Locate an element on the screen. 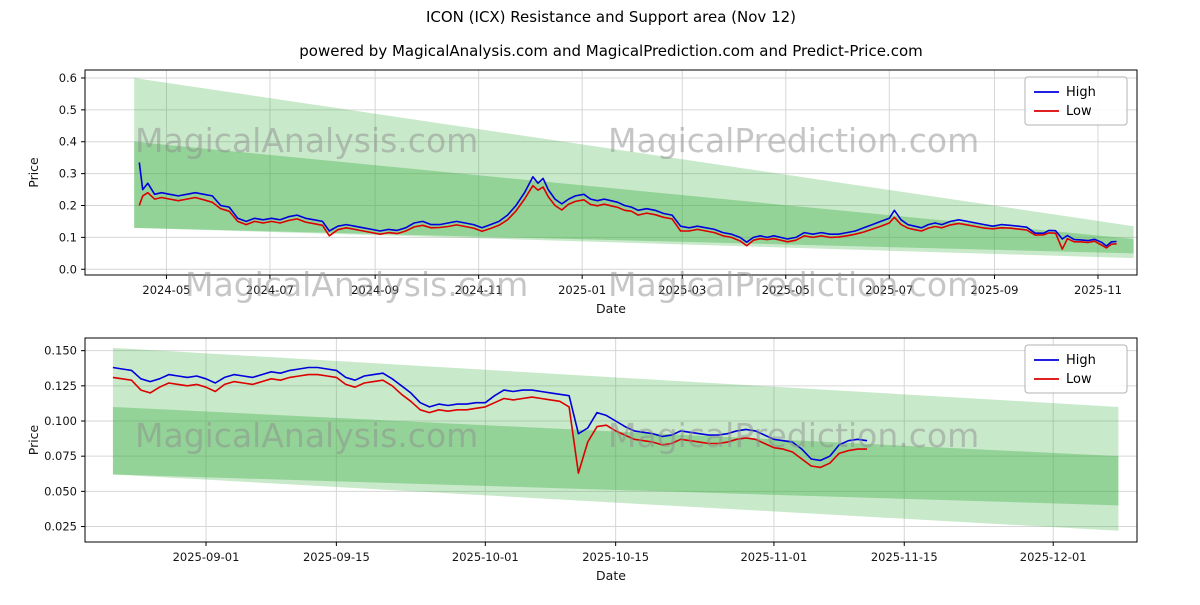 This screenshot has width=1200, height=605. y-tick-label: 0.025 is located at coordinates (60, 527).